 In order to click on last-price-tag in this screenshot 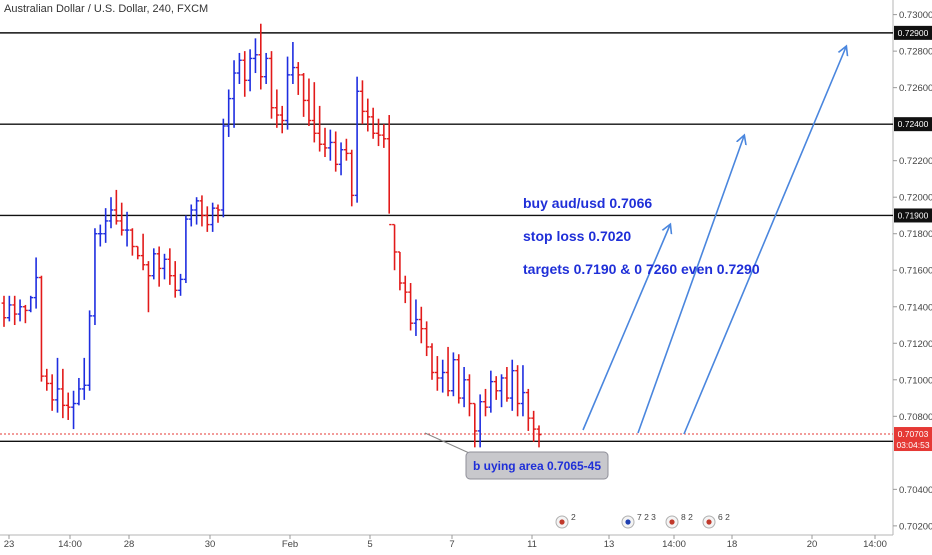, I will do `click(913, 439)`.